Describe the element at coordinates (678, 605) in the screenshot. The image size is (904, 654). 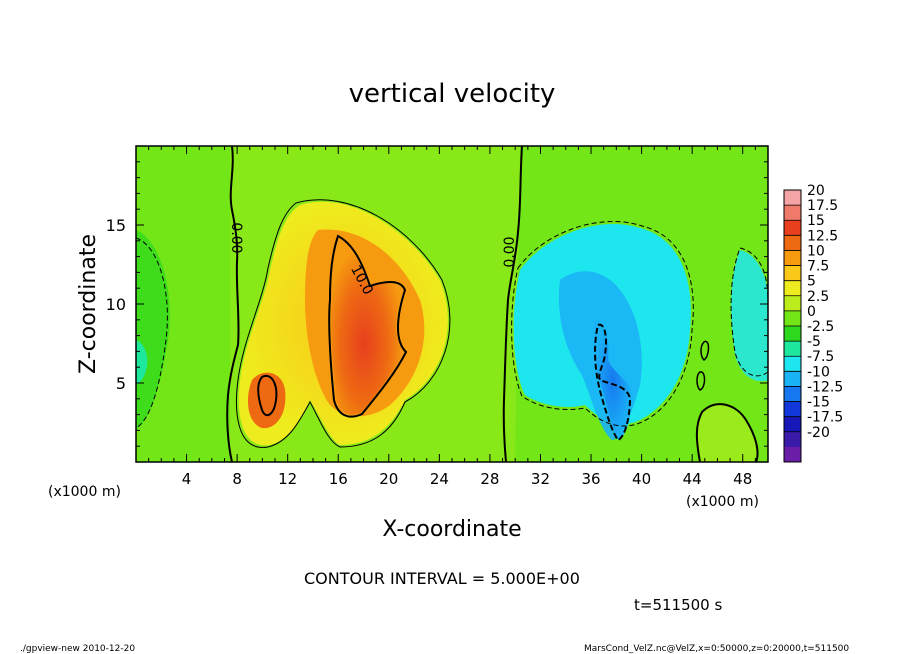
I see `time-label: t=511500 s` at that location.